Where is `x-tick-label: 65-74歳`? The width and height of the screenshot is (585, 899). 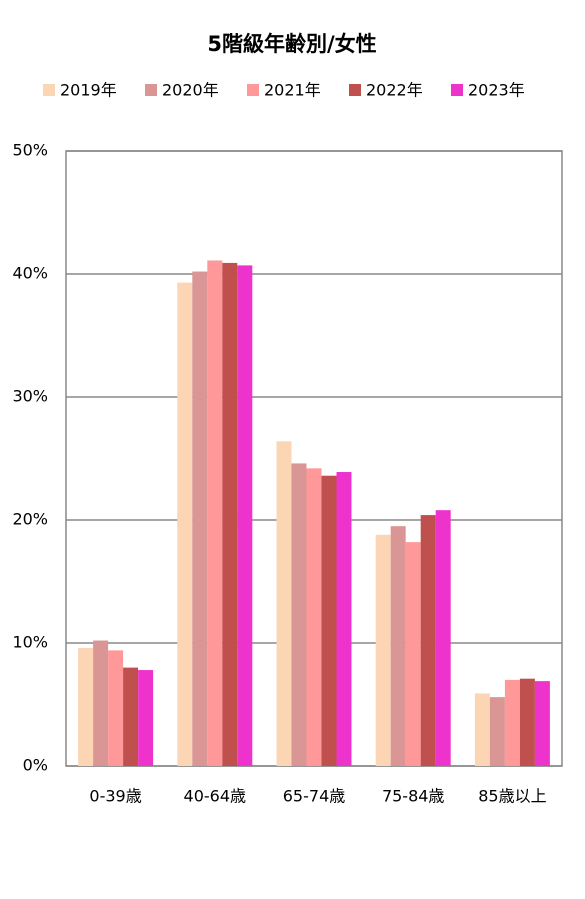 x-tick-label: 65-74歳 is located at coordinates (314, 796).